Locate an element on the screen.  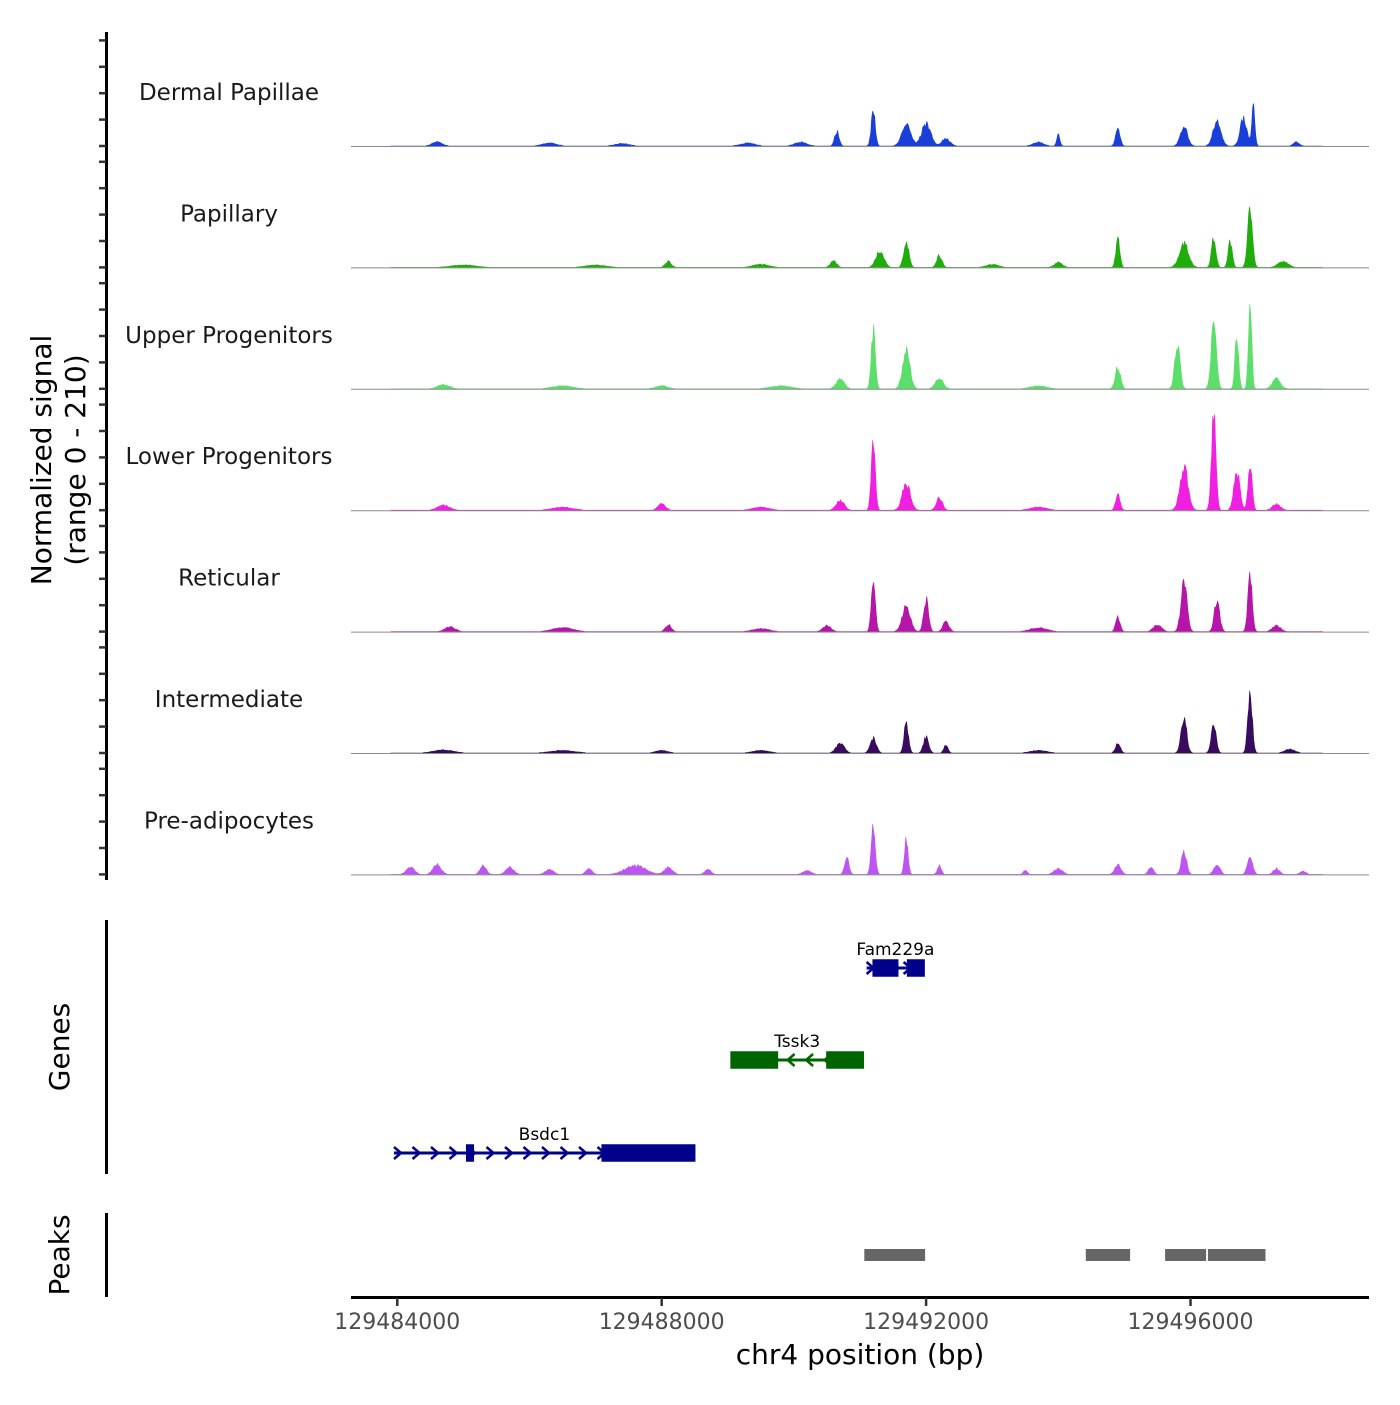
track-1: Papillary is located at coordinates (774, 235).